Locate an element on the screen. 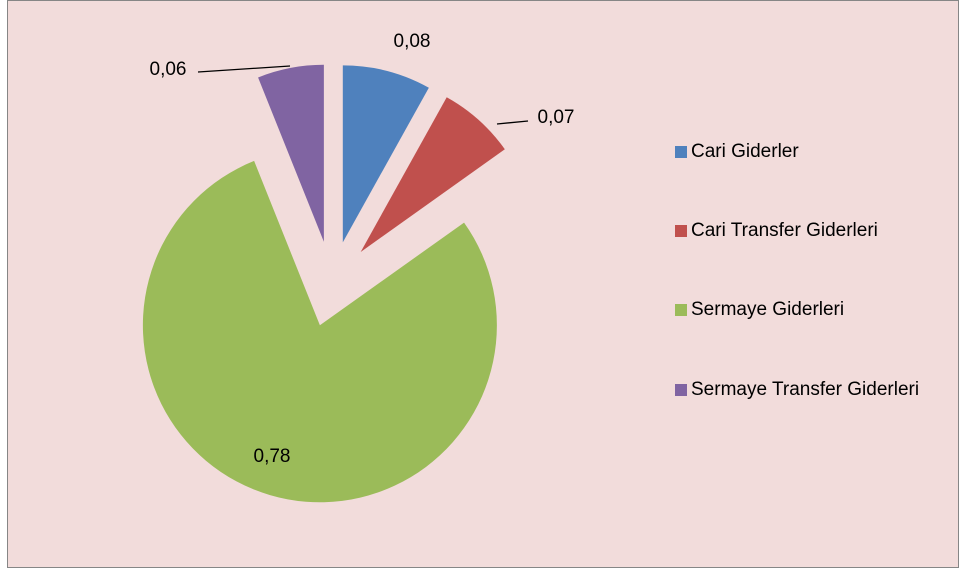  data-label: 0,07 is located at coordinates (556, 117).